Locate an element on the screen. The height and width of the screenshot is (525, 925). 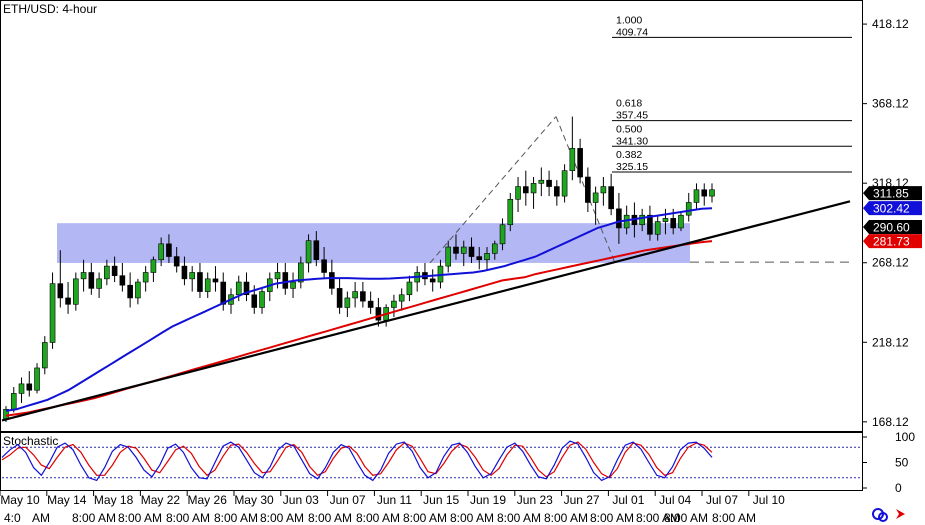
fib-price: 409.74 is located at coordinates (632, 32).